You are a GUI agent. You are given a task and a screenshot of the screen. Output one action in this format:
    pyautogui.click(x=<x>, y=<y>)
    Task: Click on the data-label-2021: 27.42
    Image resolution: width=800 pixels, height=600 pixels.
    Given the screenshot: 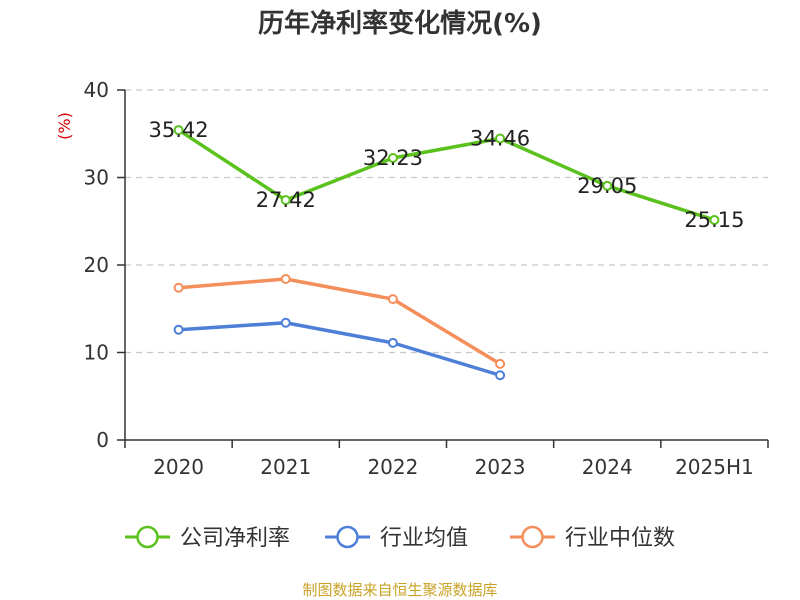 What is the action you would take?
    pyautogui.click(x=286, y=200)
    